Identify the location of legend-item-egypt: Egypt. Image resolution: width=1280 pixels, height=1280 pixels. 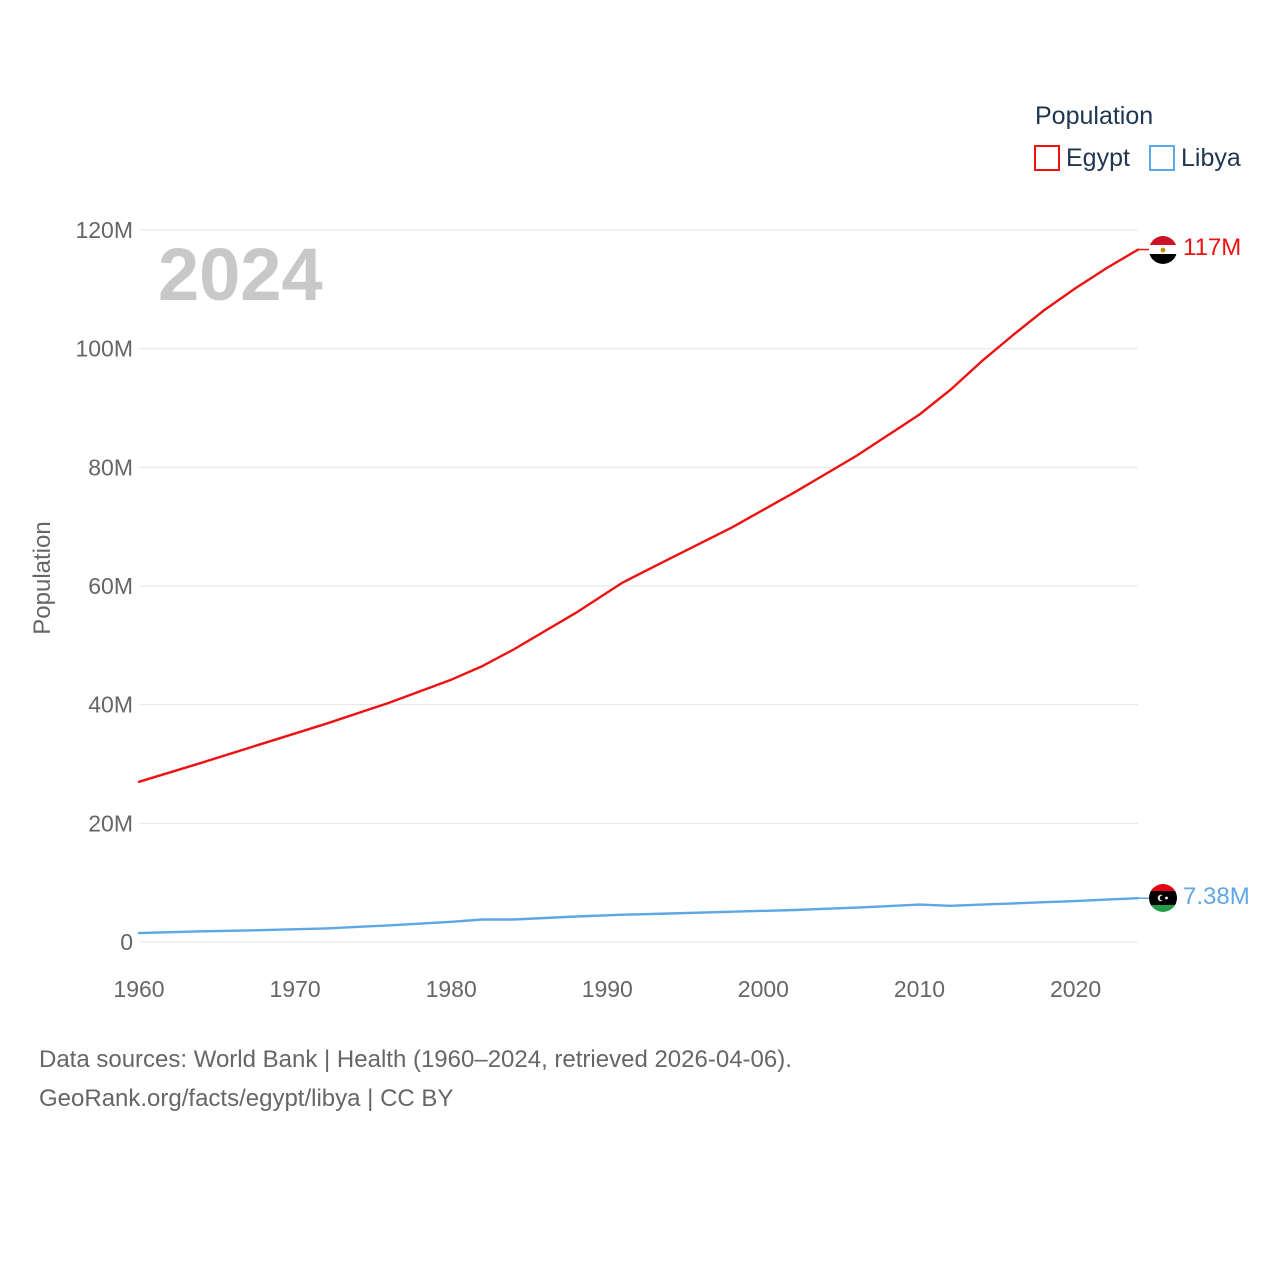
(1082, 158).